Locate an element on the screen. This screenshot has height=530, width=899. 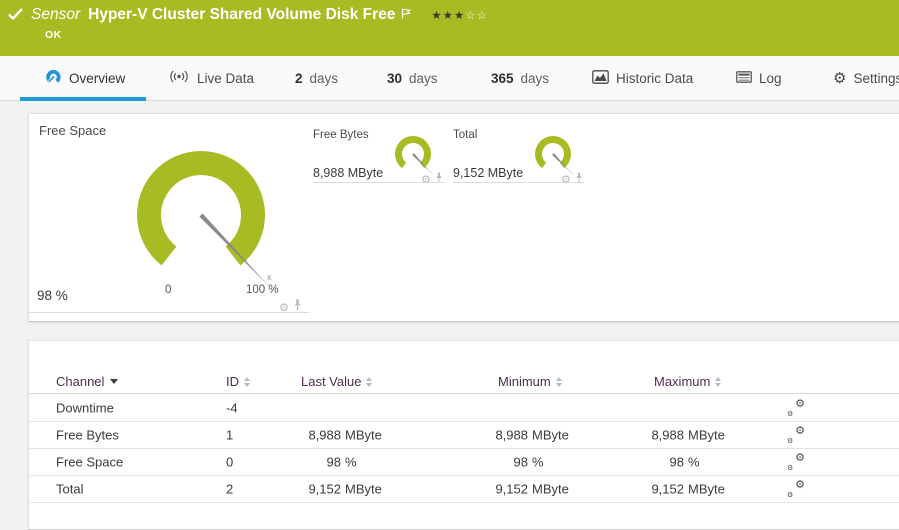
column-header-minimum: Minimum is located at coordinates (530, 381).